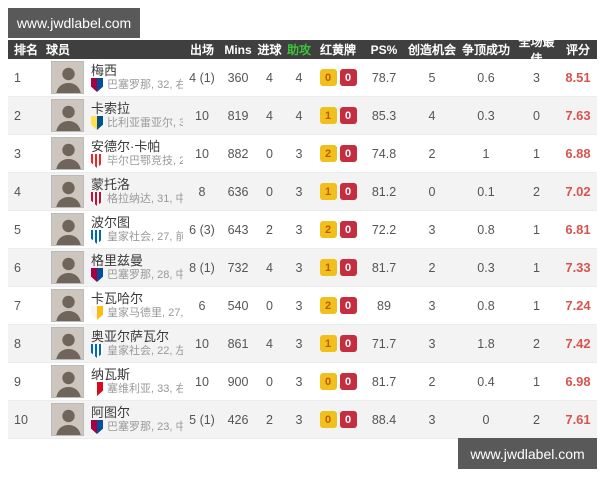  I want to click on player-meta-text: 皇家社会, 27, 前腰, so click(145, 236).